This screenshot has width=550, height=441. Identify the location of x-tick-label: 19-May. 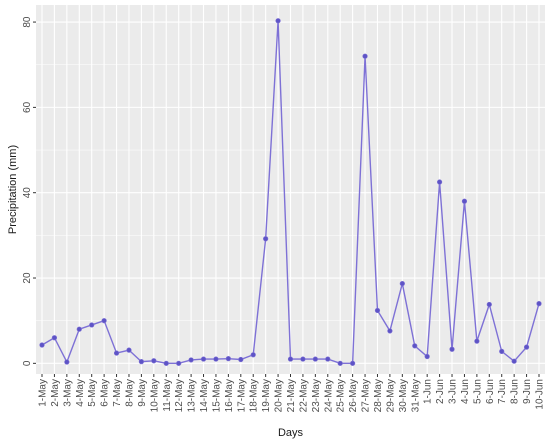
(266, 395).